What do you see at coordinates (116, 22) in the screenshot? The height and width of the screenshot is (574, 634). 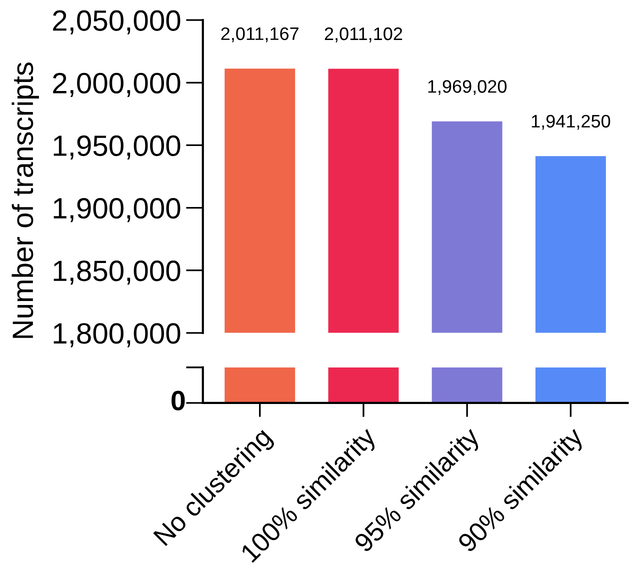 I see `y-tick-label: 2,050,000` at bounding box center [116, 22].